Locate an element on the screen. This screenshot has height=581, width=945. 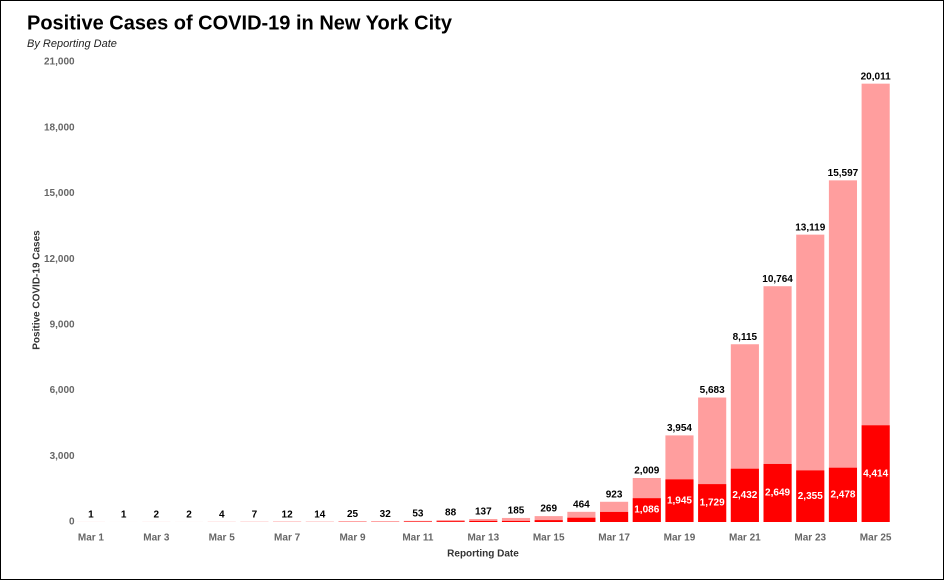
x-tick-label: Mar 21 is located at coordinates (745, 538).